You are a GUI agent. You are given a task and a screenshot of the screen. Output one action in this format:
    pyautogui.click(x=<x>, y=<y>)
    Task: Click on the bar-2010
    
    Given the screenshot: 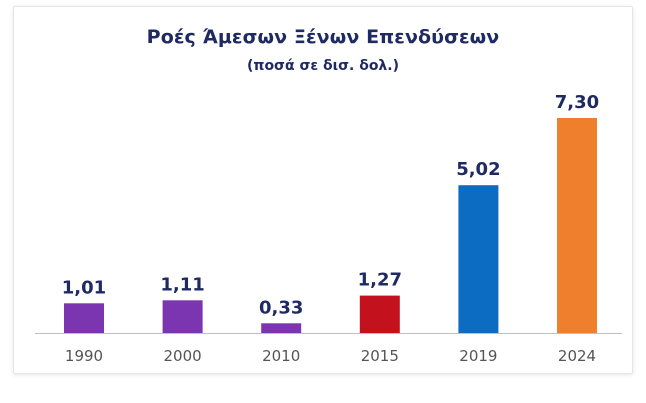 What is the action you would take?
    pyautogui.click(x=281, y=328)
    